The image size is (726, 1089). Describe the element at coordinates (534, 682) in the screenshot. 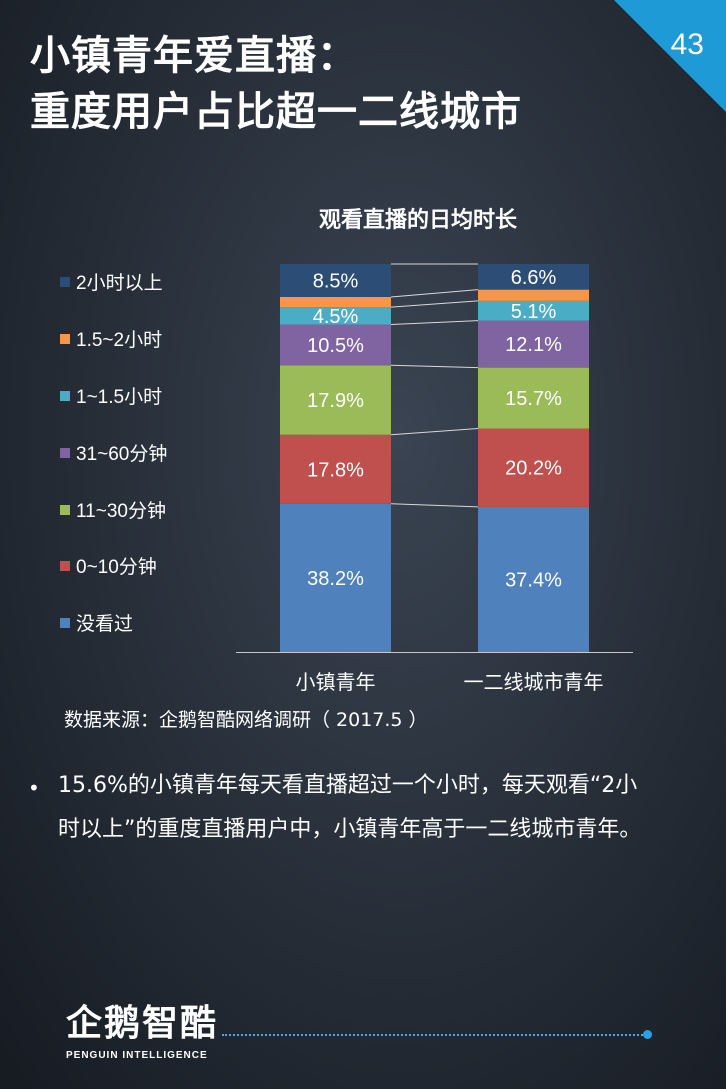

I see `x-tick-label: 一二线城市青年` at that location.